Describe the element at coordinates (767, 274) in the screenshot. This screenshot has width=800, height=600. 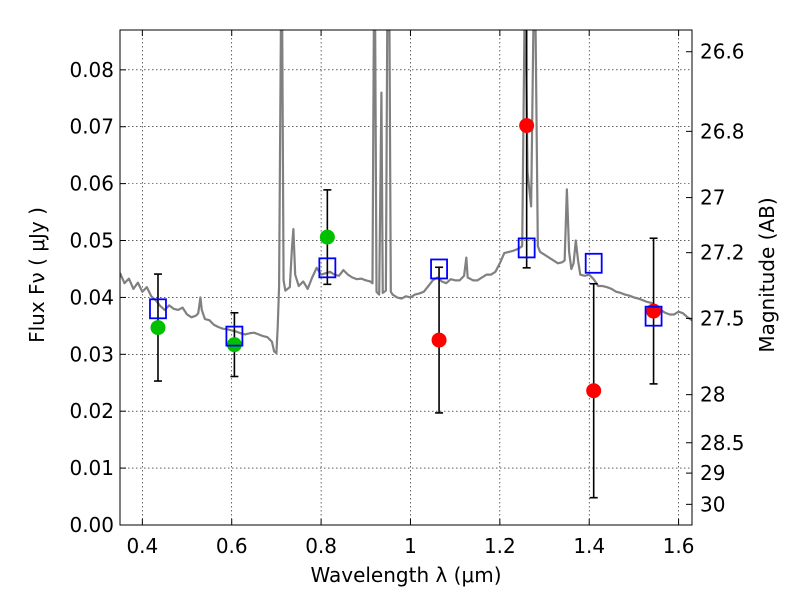
I see `y2-axis-label: Magnitude (AB)` at that location.